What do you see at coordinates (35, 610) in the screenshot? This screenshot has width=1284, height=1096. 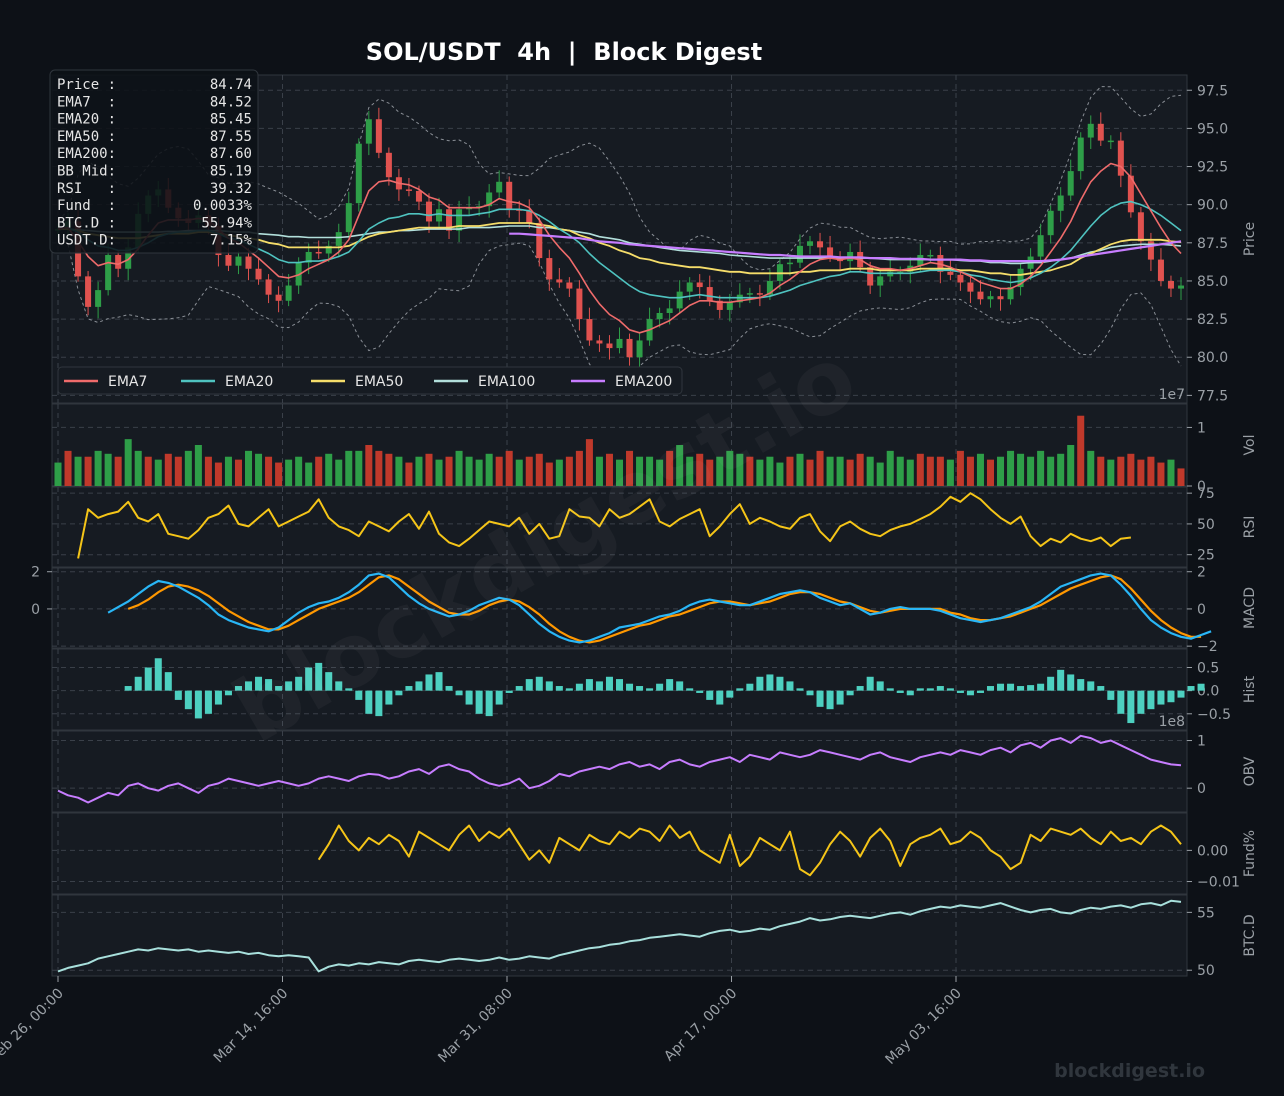 I see `y-tick-label-left: 0` at bounding box center [35, 610].